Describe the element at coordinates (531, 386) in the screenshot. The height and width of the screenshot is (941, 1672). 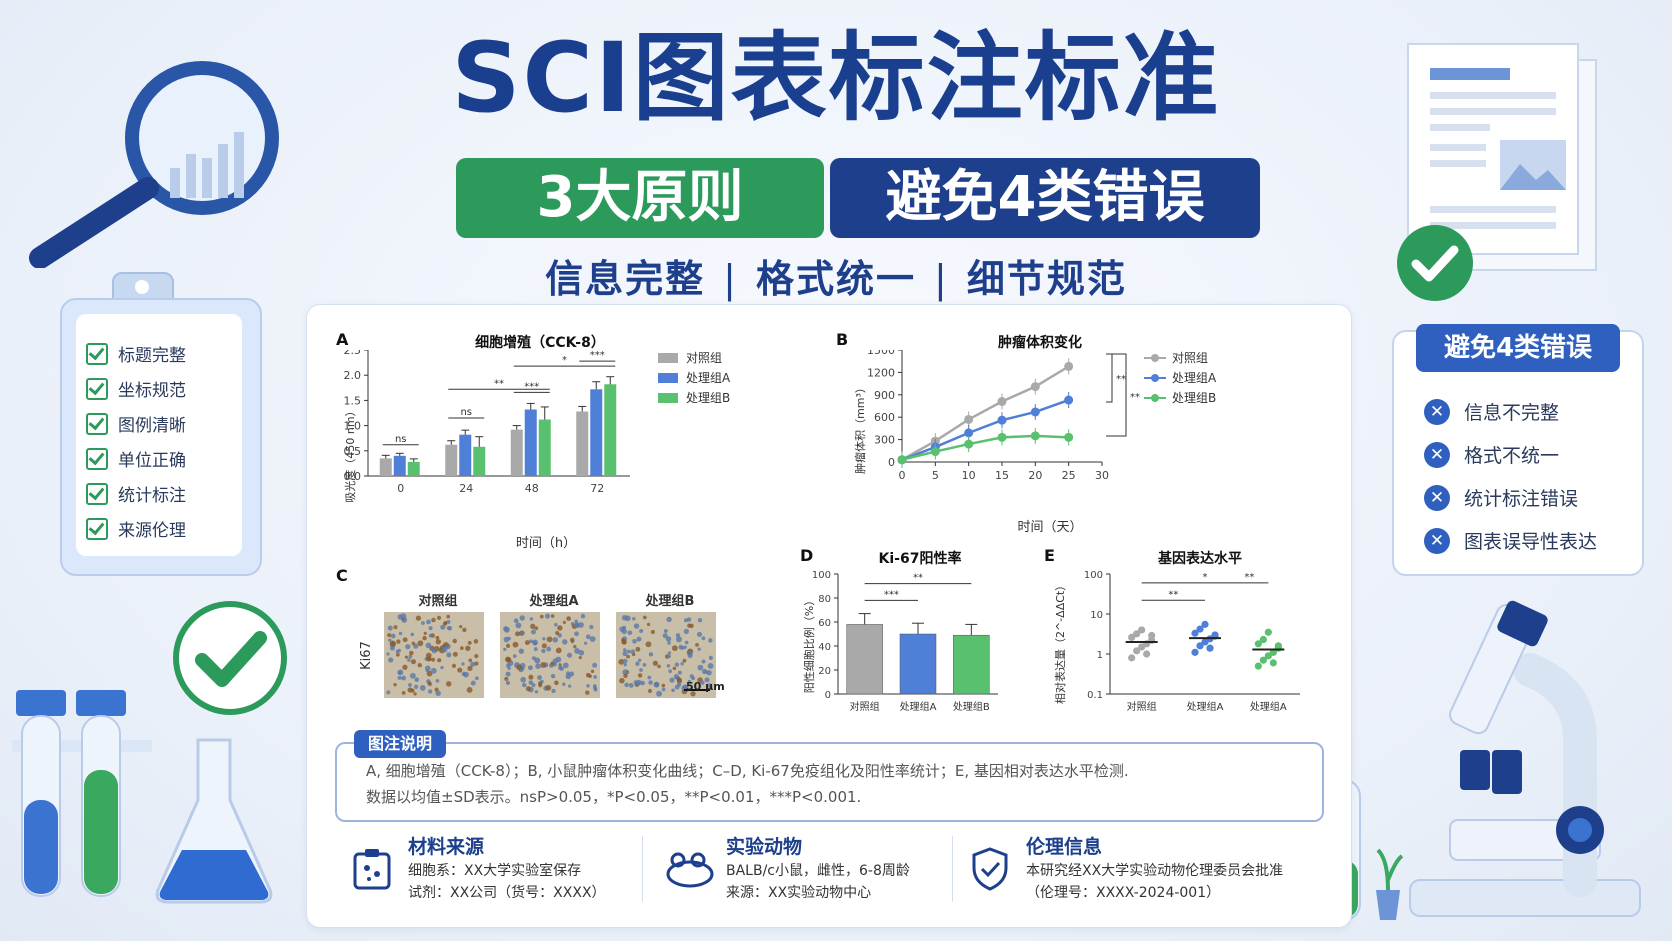
I see `significance-label: ***` at that location.